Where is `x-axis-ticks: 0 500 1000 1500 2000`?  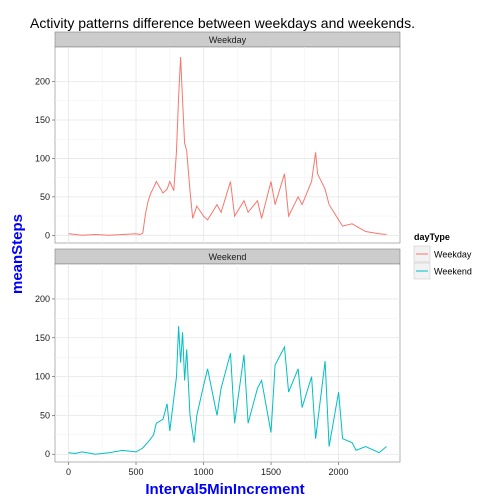 x-axis-ticks: 0 500 1000 1500 2000 is located at coordinates (207, 469).